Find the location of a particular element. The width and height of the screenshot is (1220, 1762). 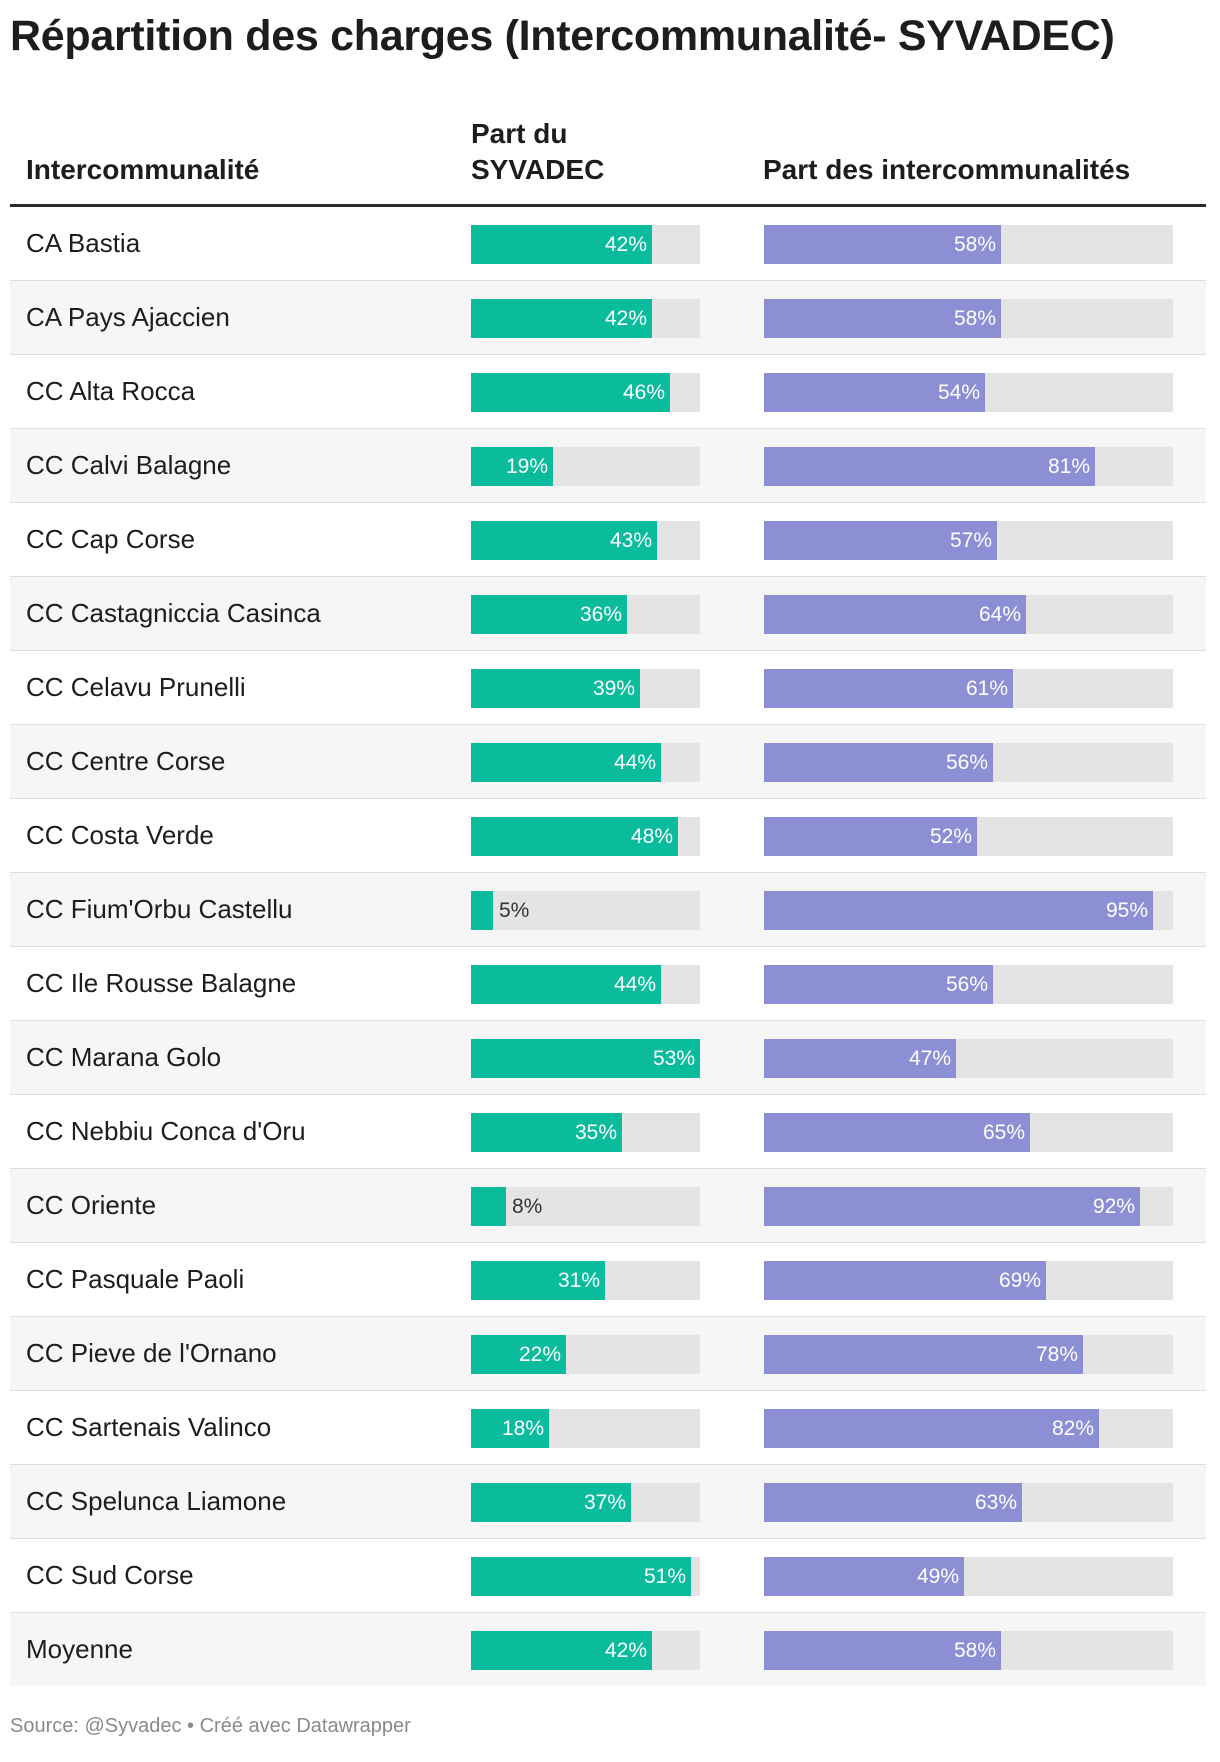

column-header-part-syvadec: Part du SYVADEC is located at coordinates (538, 151).